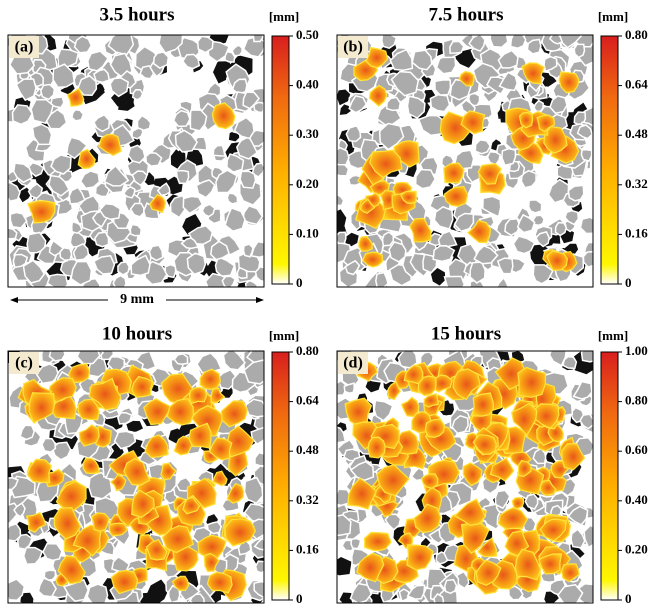 The height and width of the screenshot is (605, 663). Describe the element at coordinates (636, 548) in the screenshot. I see `colorbar-tick-label: 0.20` at that location.